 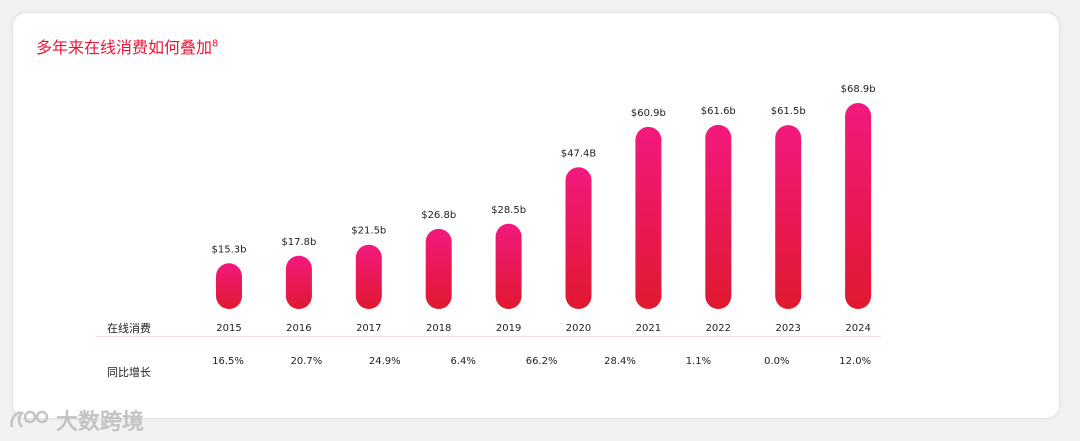 I want to click on growth-value: 24.9%, so click(x=384, y=361).